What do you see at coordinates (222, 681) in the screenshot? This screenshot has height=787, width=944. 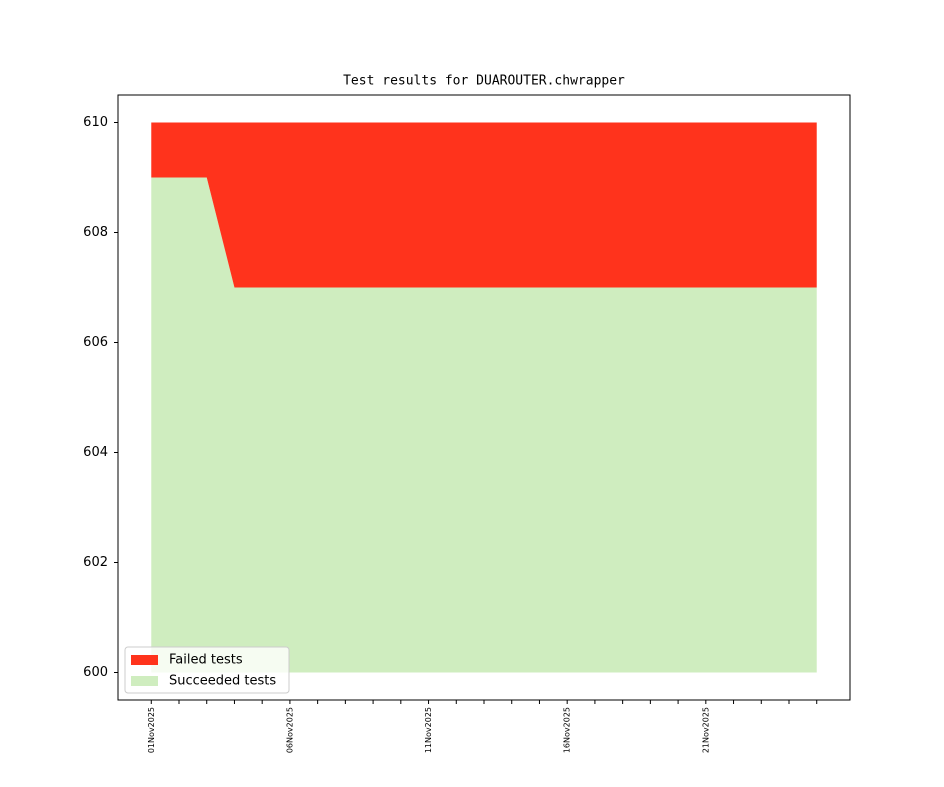 I see `legend-label: Succeeded tests` at bounding box center [222, 681].